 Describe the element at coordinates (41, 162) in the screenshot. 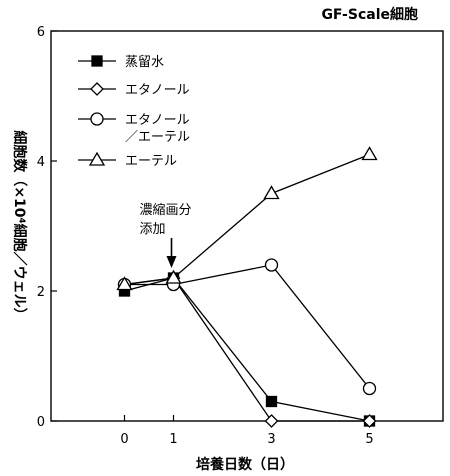

I see `y-tick-label: 4` at that location.